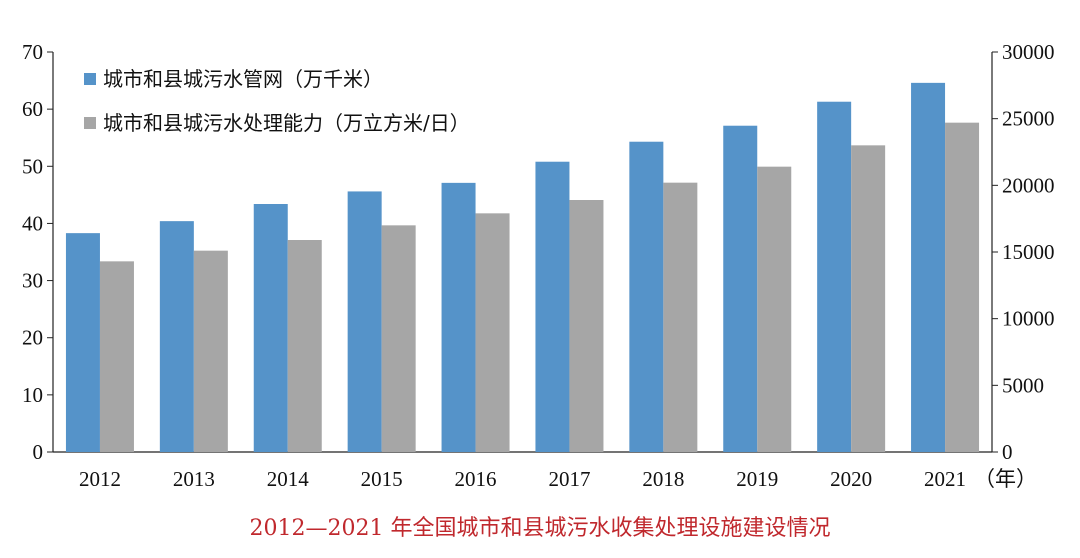 This screenshot has height=558, width=1080. What do you see at coordinates (492, 332) in the screenshot?
I see `bar-series2-2016` at bounding box center [492, 332].